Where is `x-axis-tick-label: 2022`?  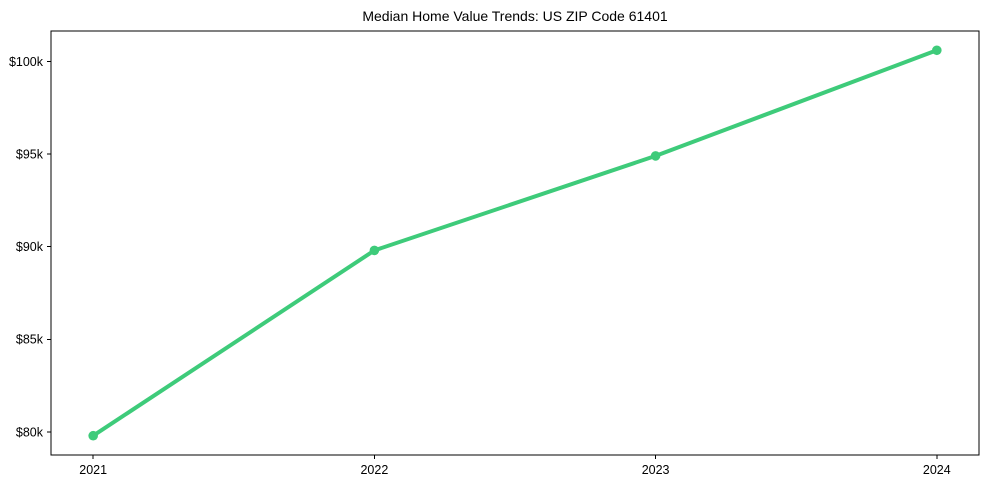
x-axis-tick-label: 2022 is located at coordinates (374, 470).